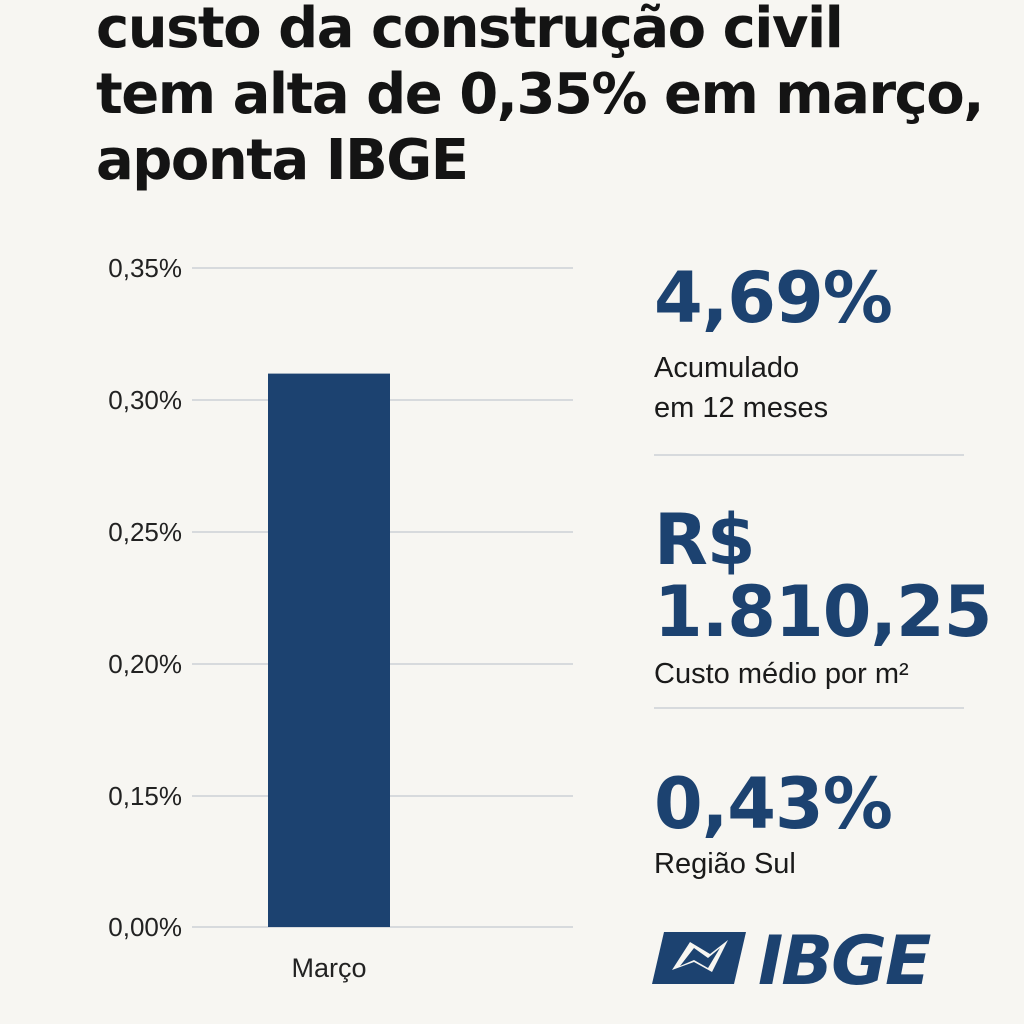 The width and height of the screenshot is (1024, 1024). Describe the element at coordinates (725, 864) in the screenshot. I see `region-label: Região Sul` at that location.